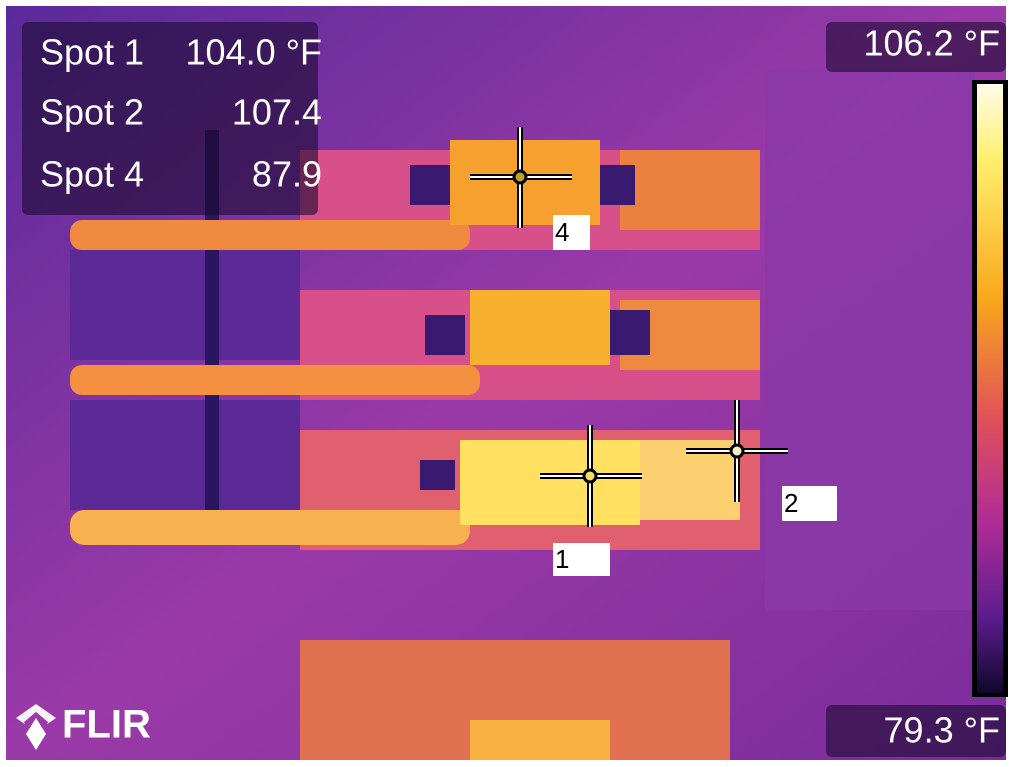  What do you see at coordinates (791, 503) in the screenshot?
I see `marker-label: 2` at bounding box center [791, 503].